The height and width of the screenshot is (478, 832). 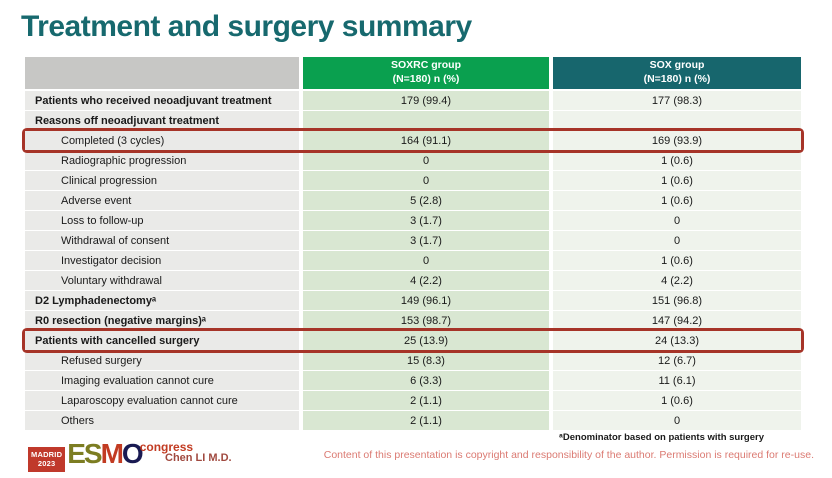 I want to click on congress-label: congress, so click(x=166, y=447).